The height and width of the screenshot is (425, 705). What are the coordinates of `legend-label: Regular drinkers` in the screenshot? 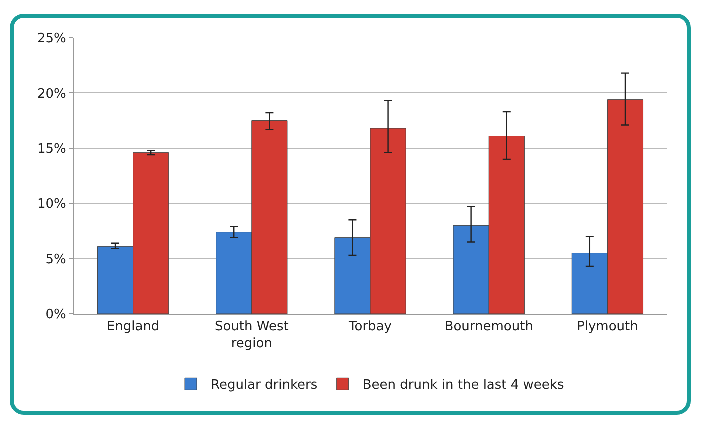 It's located at (264, 386).